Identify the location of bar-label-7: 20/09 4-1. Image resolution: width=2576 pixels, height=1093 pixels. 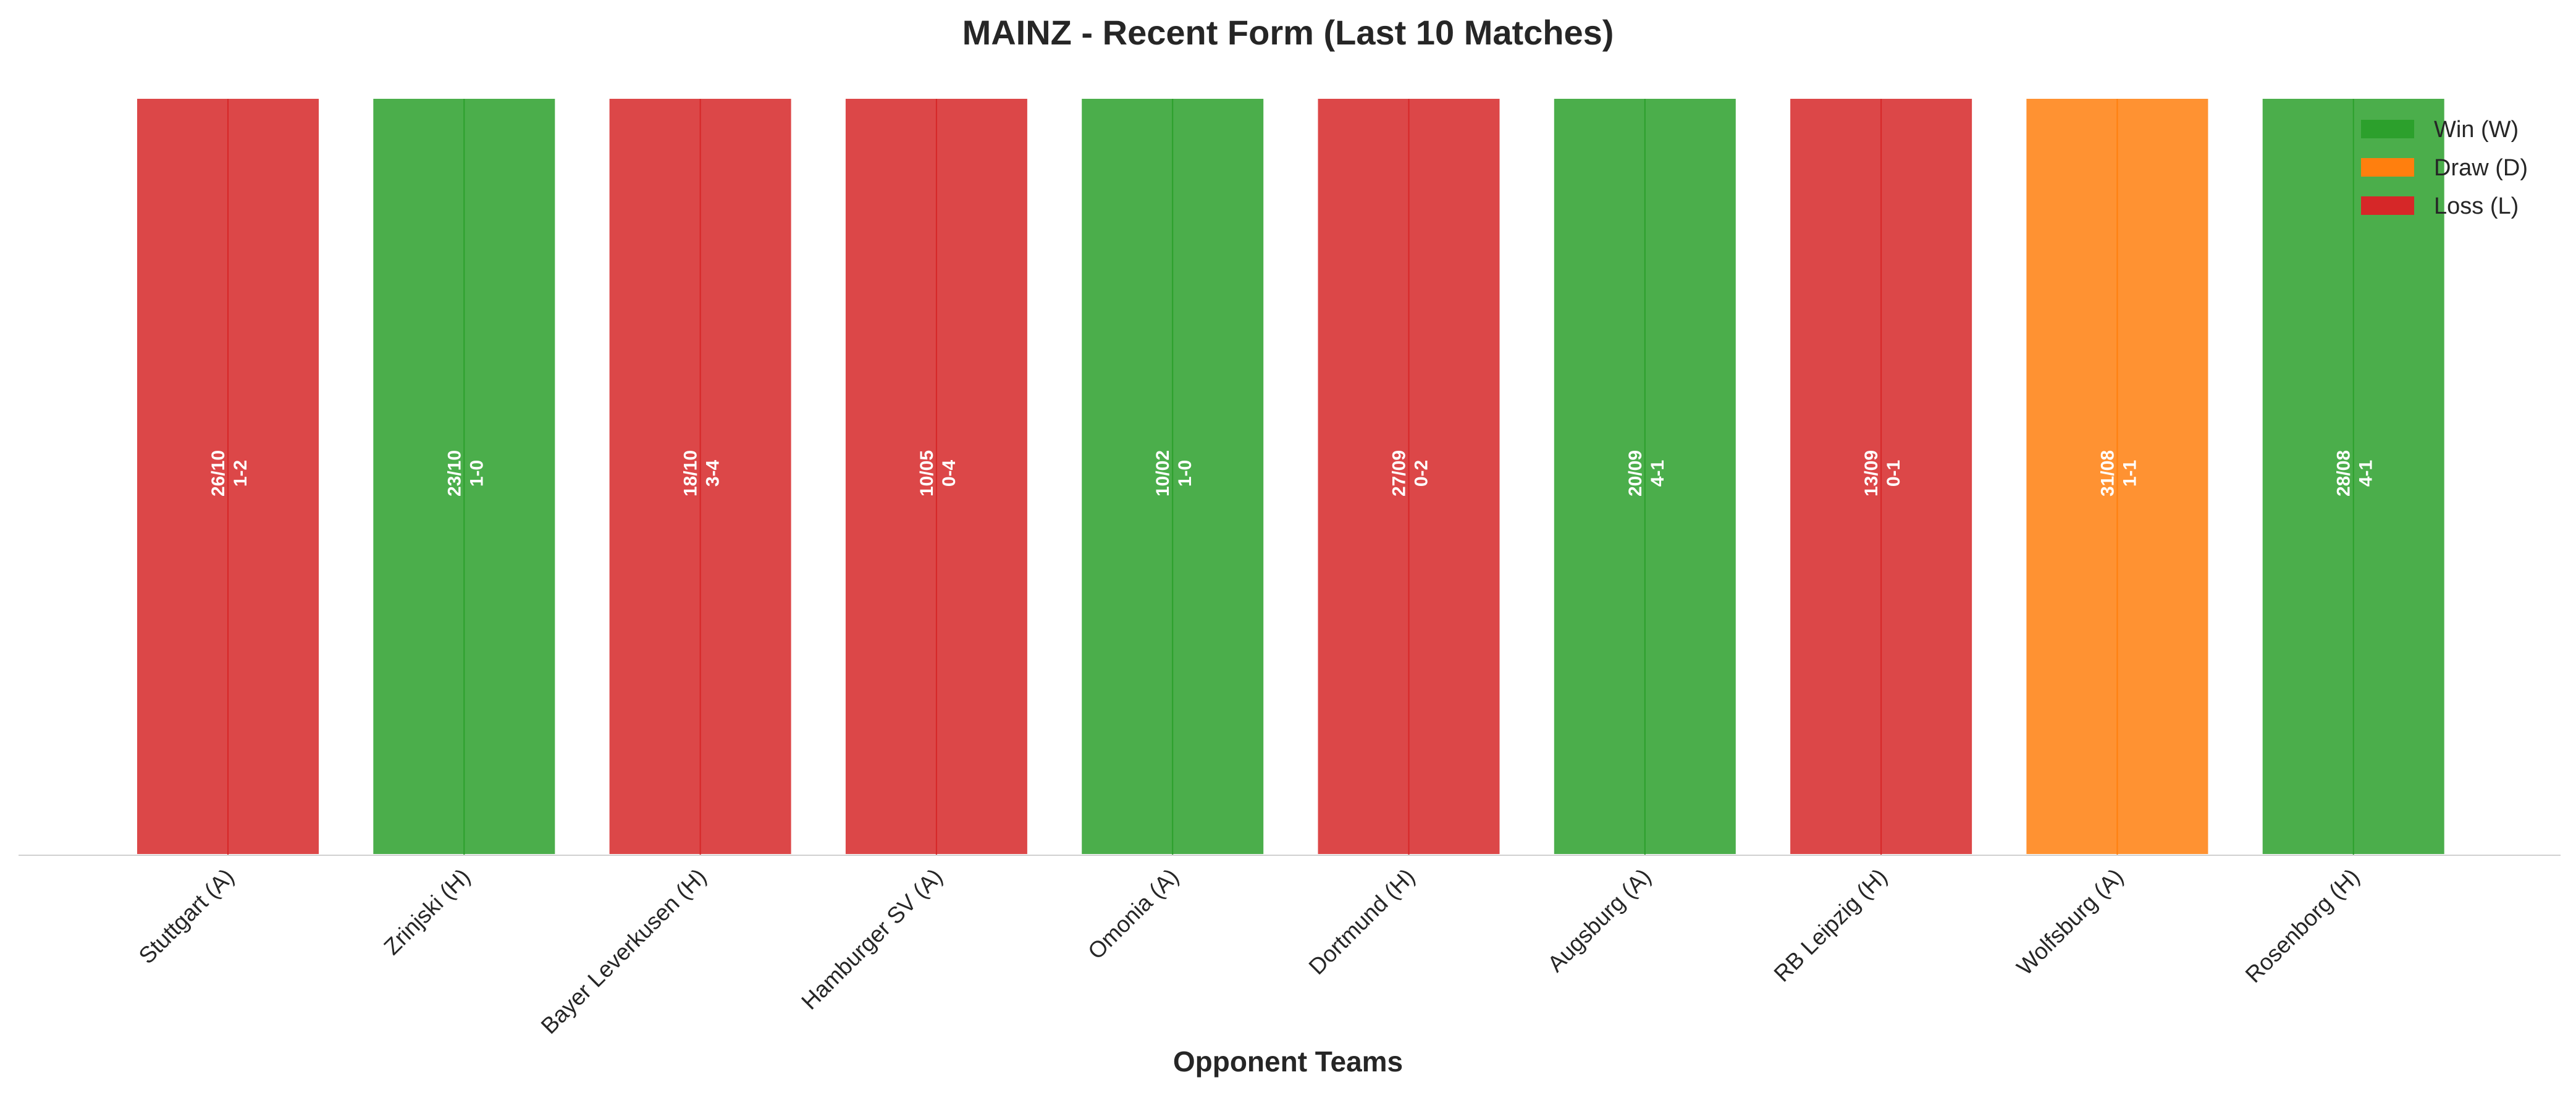
(1646, 473).